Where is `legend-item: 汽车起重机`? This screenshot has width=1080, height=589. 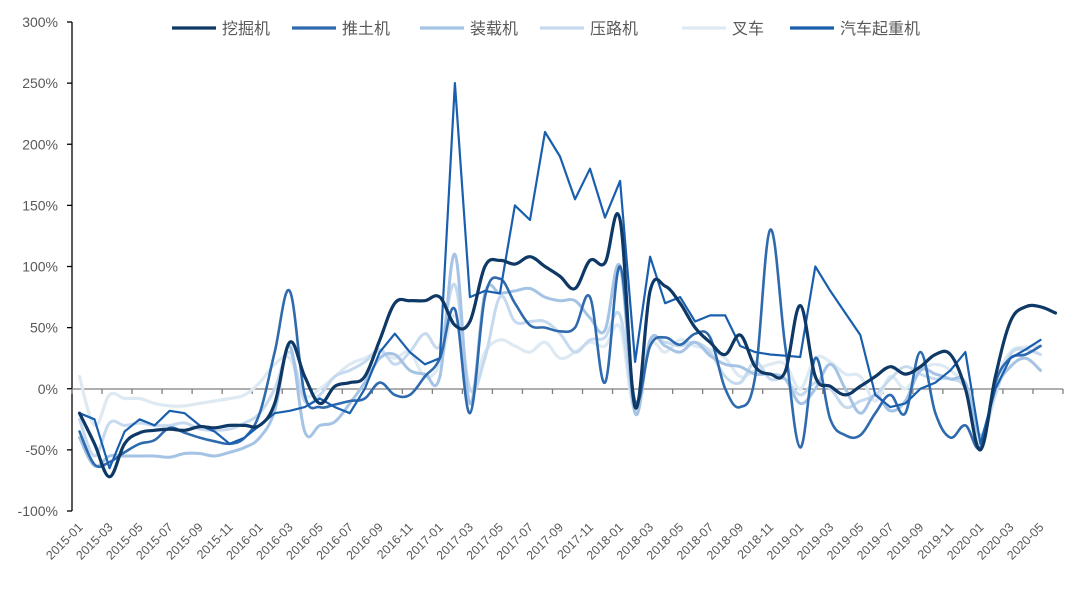
legend-item: 汽车起重机 is located at coordinates (855, 28).